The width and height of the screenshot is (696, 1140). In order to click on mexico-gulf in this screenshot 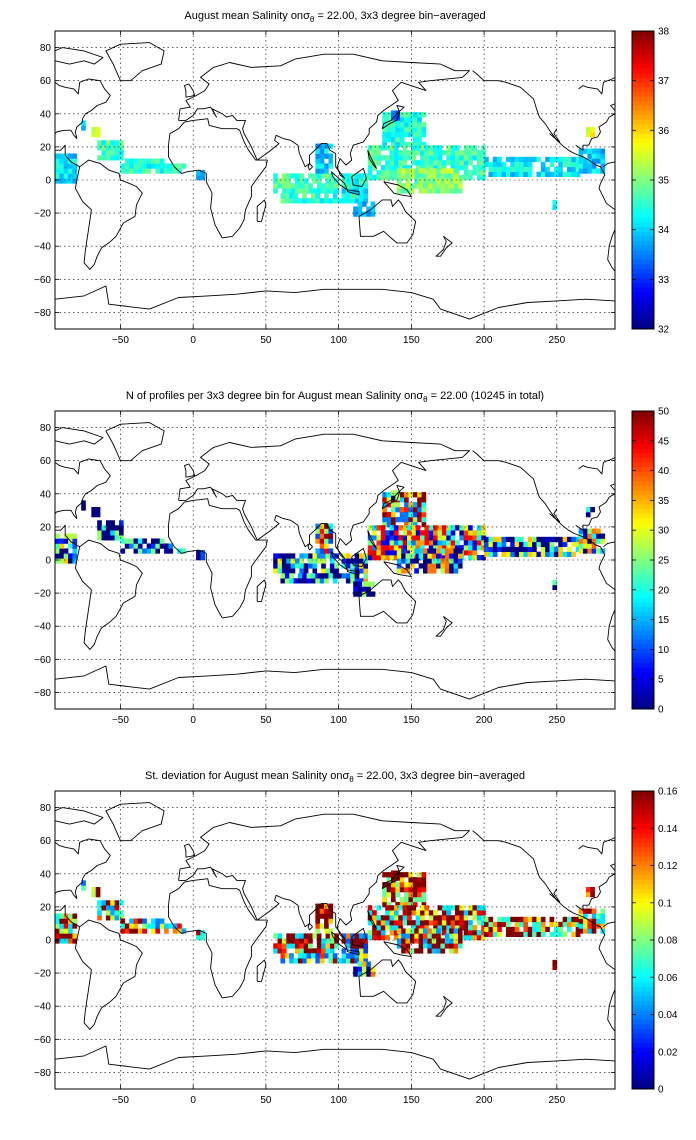, I will do `click(555, 895)`.